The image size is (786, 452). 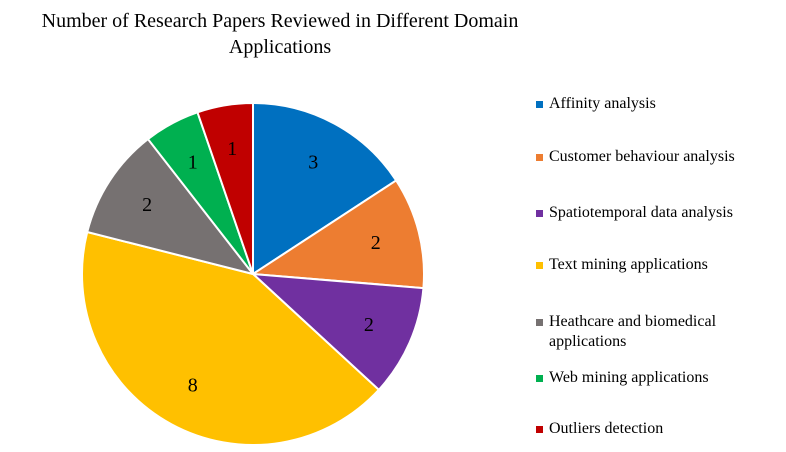 I want to click on legend-label-outliers-detection: Outliers detection, so click(x=606, y=428).